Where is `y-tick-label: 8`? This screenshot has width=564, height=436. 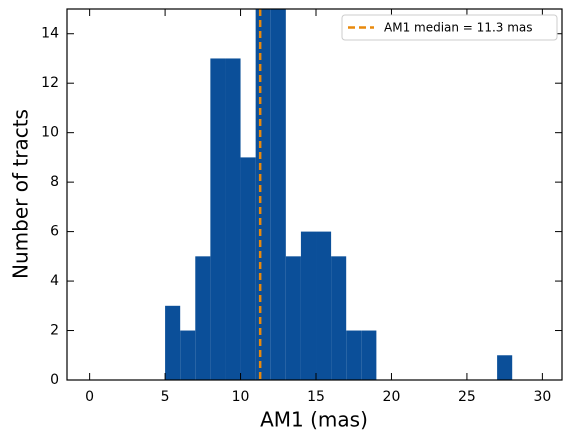 y-tick-label: 8 is located at coordinates (54, 182).